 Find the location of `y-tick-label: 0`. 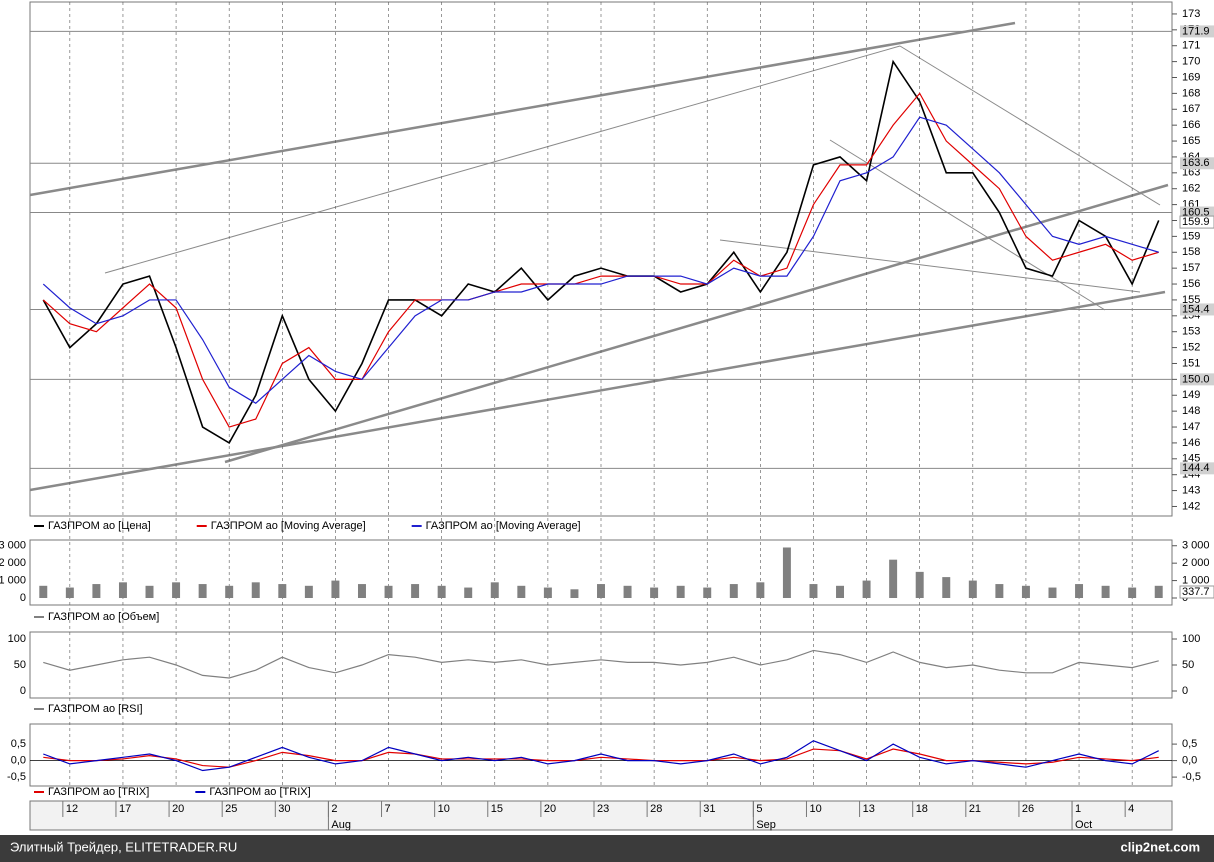

y-tick-label: 0 is located at coordinates (1185, 691).